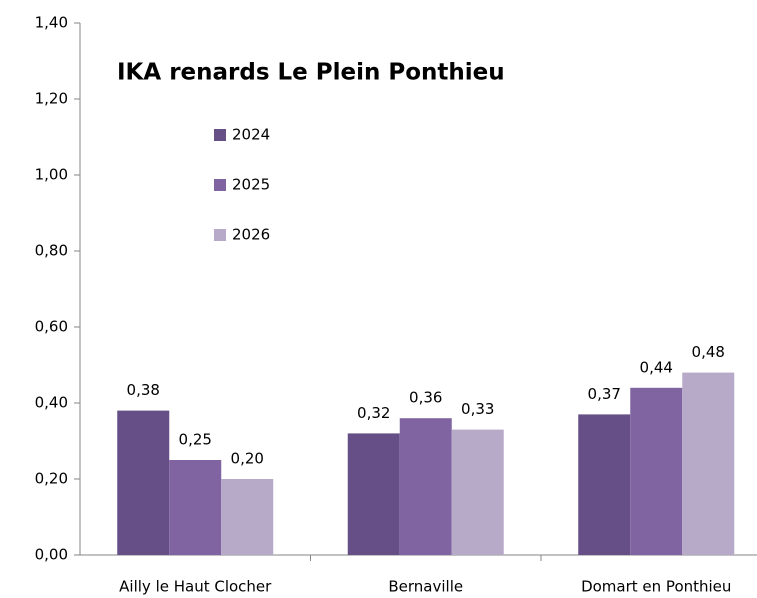  I want to click on value-label: 0,33, so click(477, 409).